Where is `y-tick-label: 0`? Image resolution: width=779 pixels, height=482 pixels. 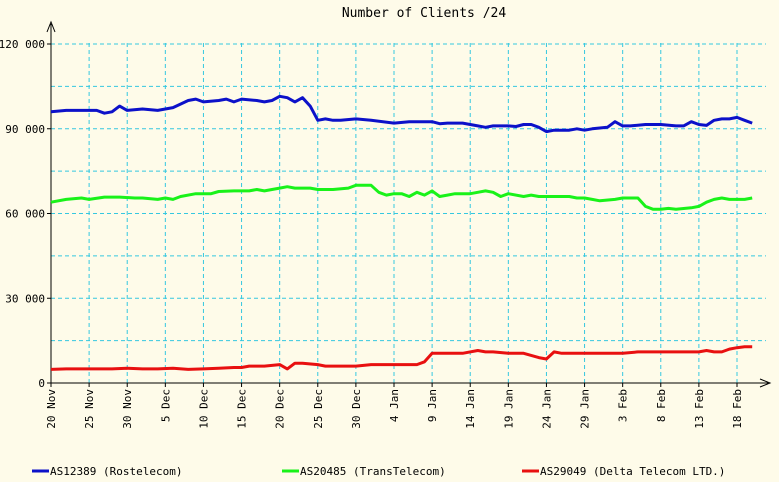
y-tick-label: 0 is located at coordinates (41, 383).